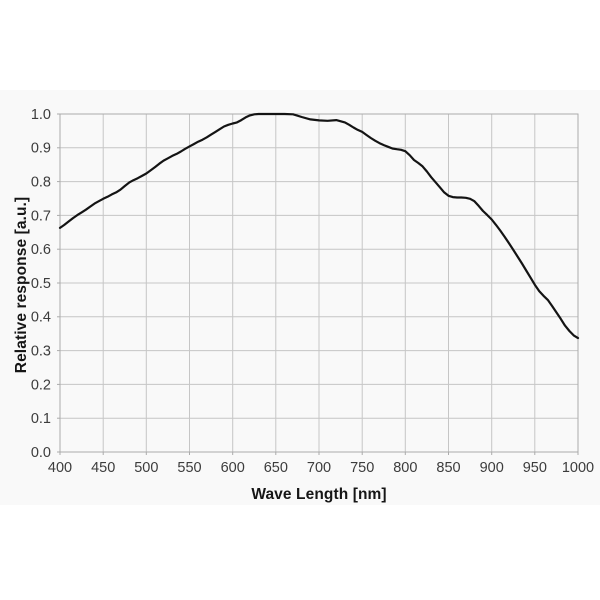 This screenshot has width=600, height=600. Describe the element at coordinates (41, 419) in the screenshot. I see `y-tick-label: 0.1` at that location.